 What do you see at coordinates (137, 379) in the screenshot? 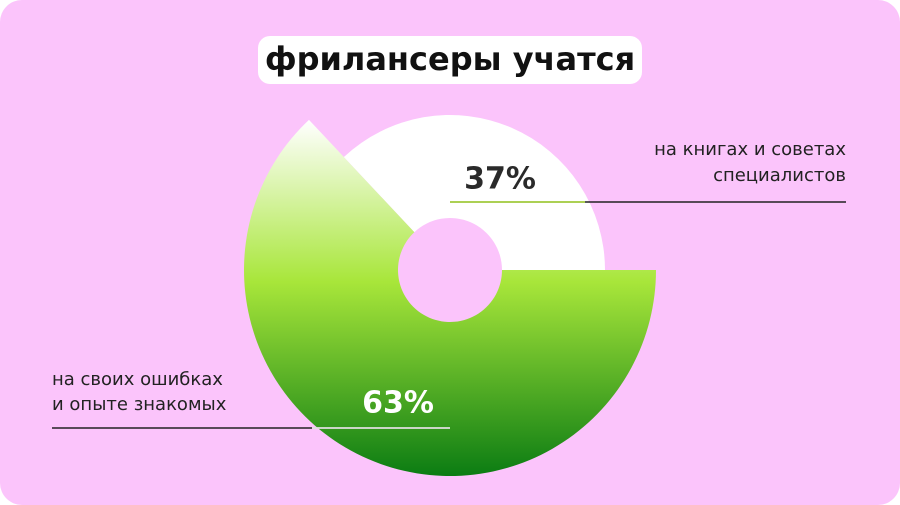
I see `category-label: на своих ошибках` at bounding box center [137, 379].